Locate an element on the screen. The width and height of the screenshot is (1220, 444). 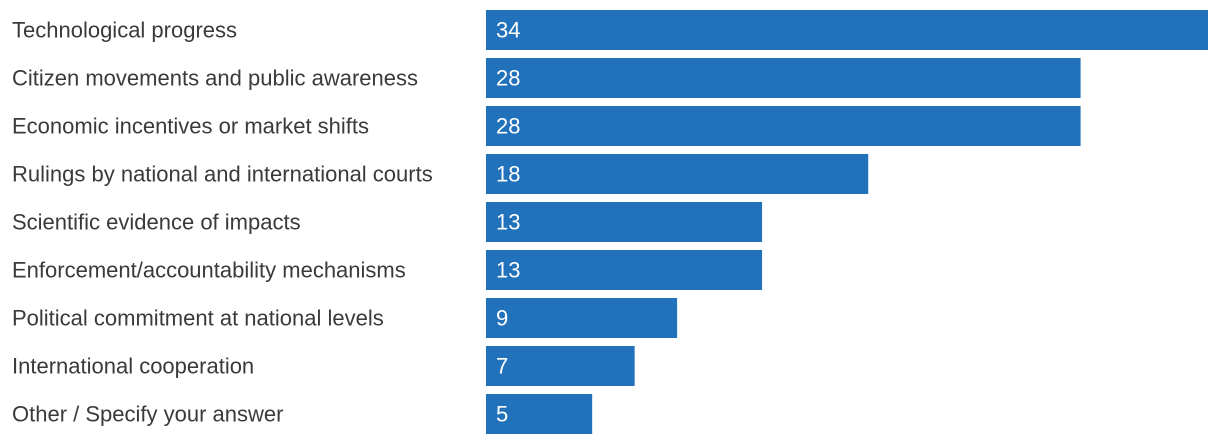
category-label: Economic incentives or market shifts is located at coordinates (190, 126).